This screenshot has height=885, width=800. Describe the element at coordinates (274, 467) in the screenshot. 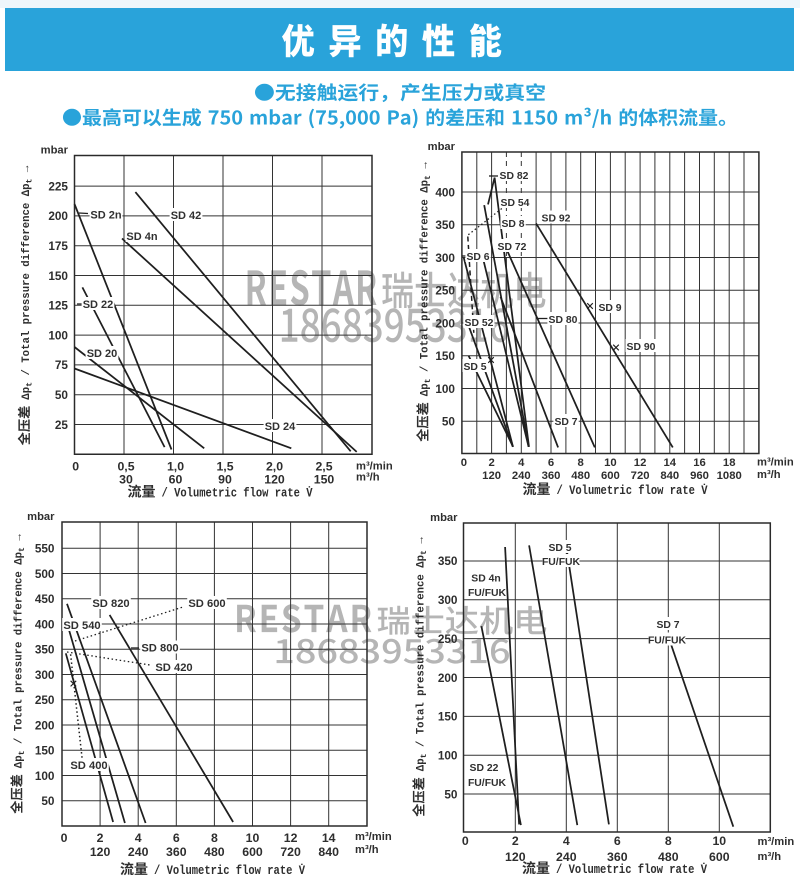

I see `svg-text: 2,0` at that location.